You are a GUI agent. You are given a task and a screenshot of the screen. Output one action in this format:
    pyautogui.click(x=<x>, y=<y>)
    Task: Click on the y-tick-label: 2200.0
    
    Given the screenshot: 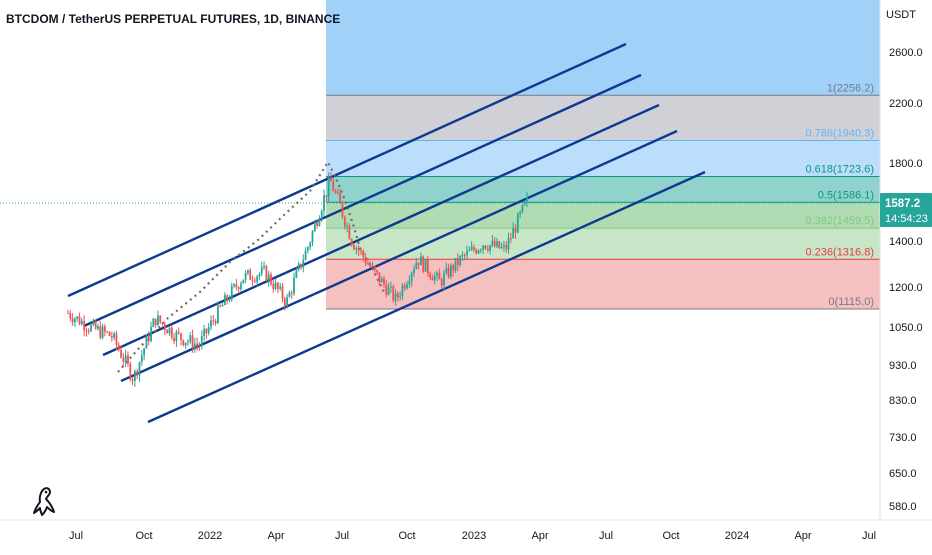 What is the action you would take?
    pyautogui.click(x=906, y=104)
    